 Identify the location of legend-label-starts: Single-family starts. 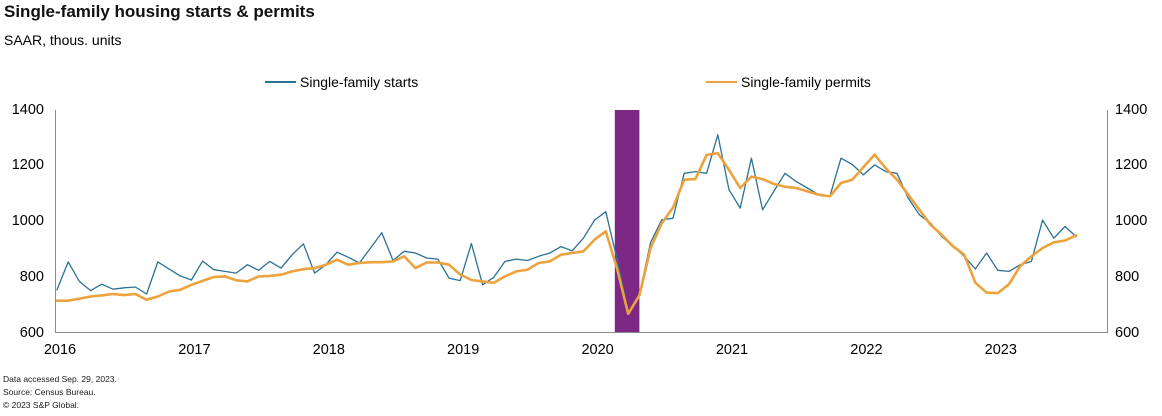
(359, 82).